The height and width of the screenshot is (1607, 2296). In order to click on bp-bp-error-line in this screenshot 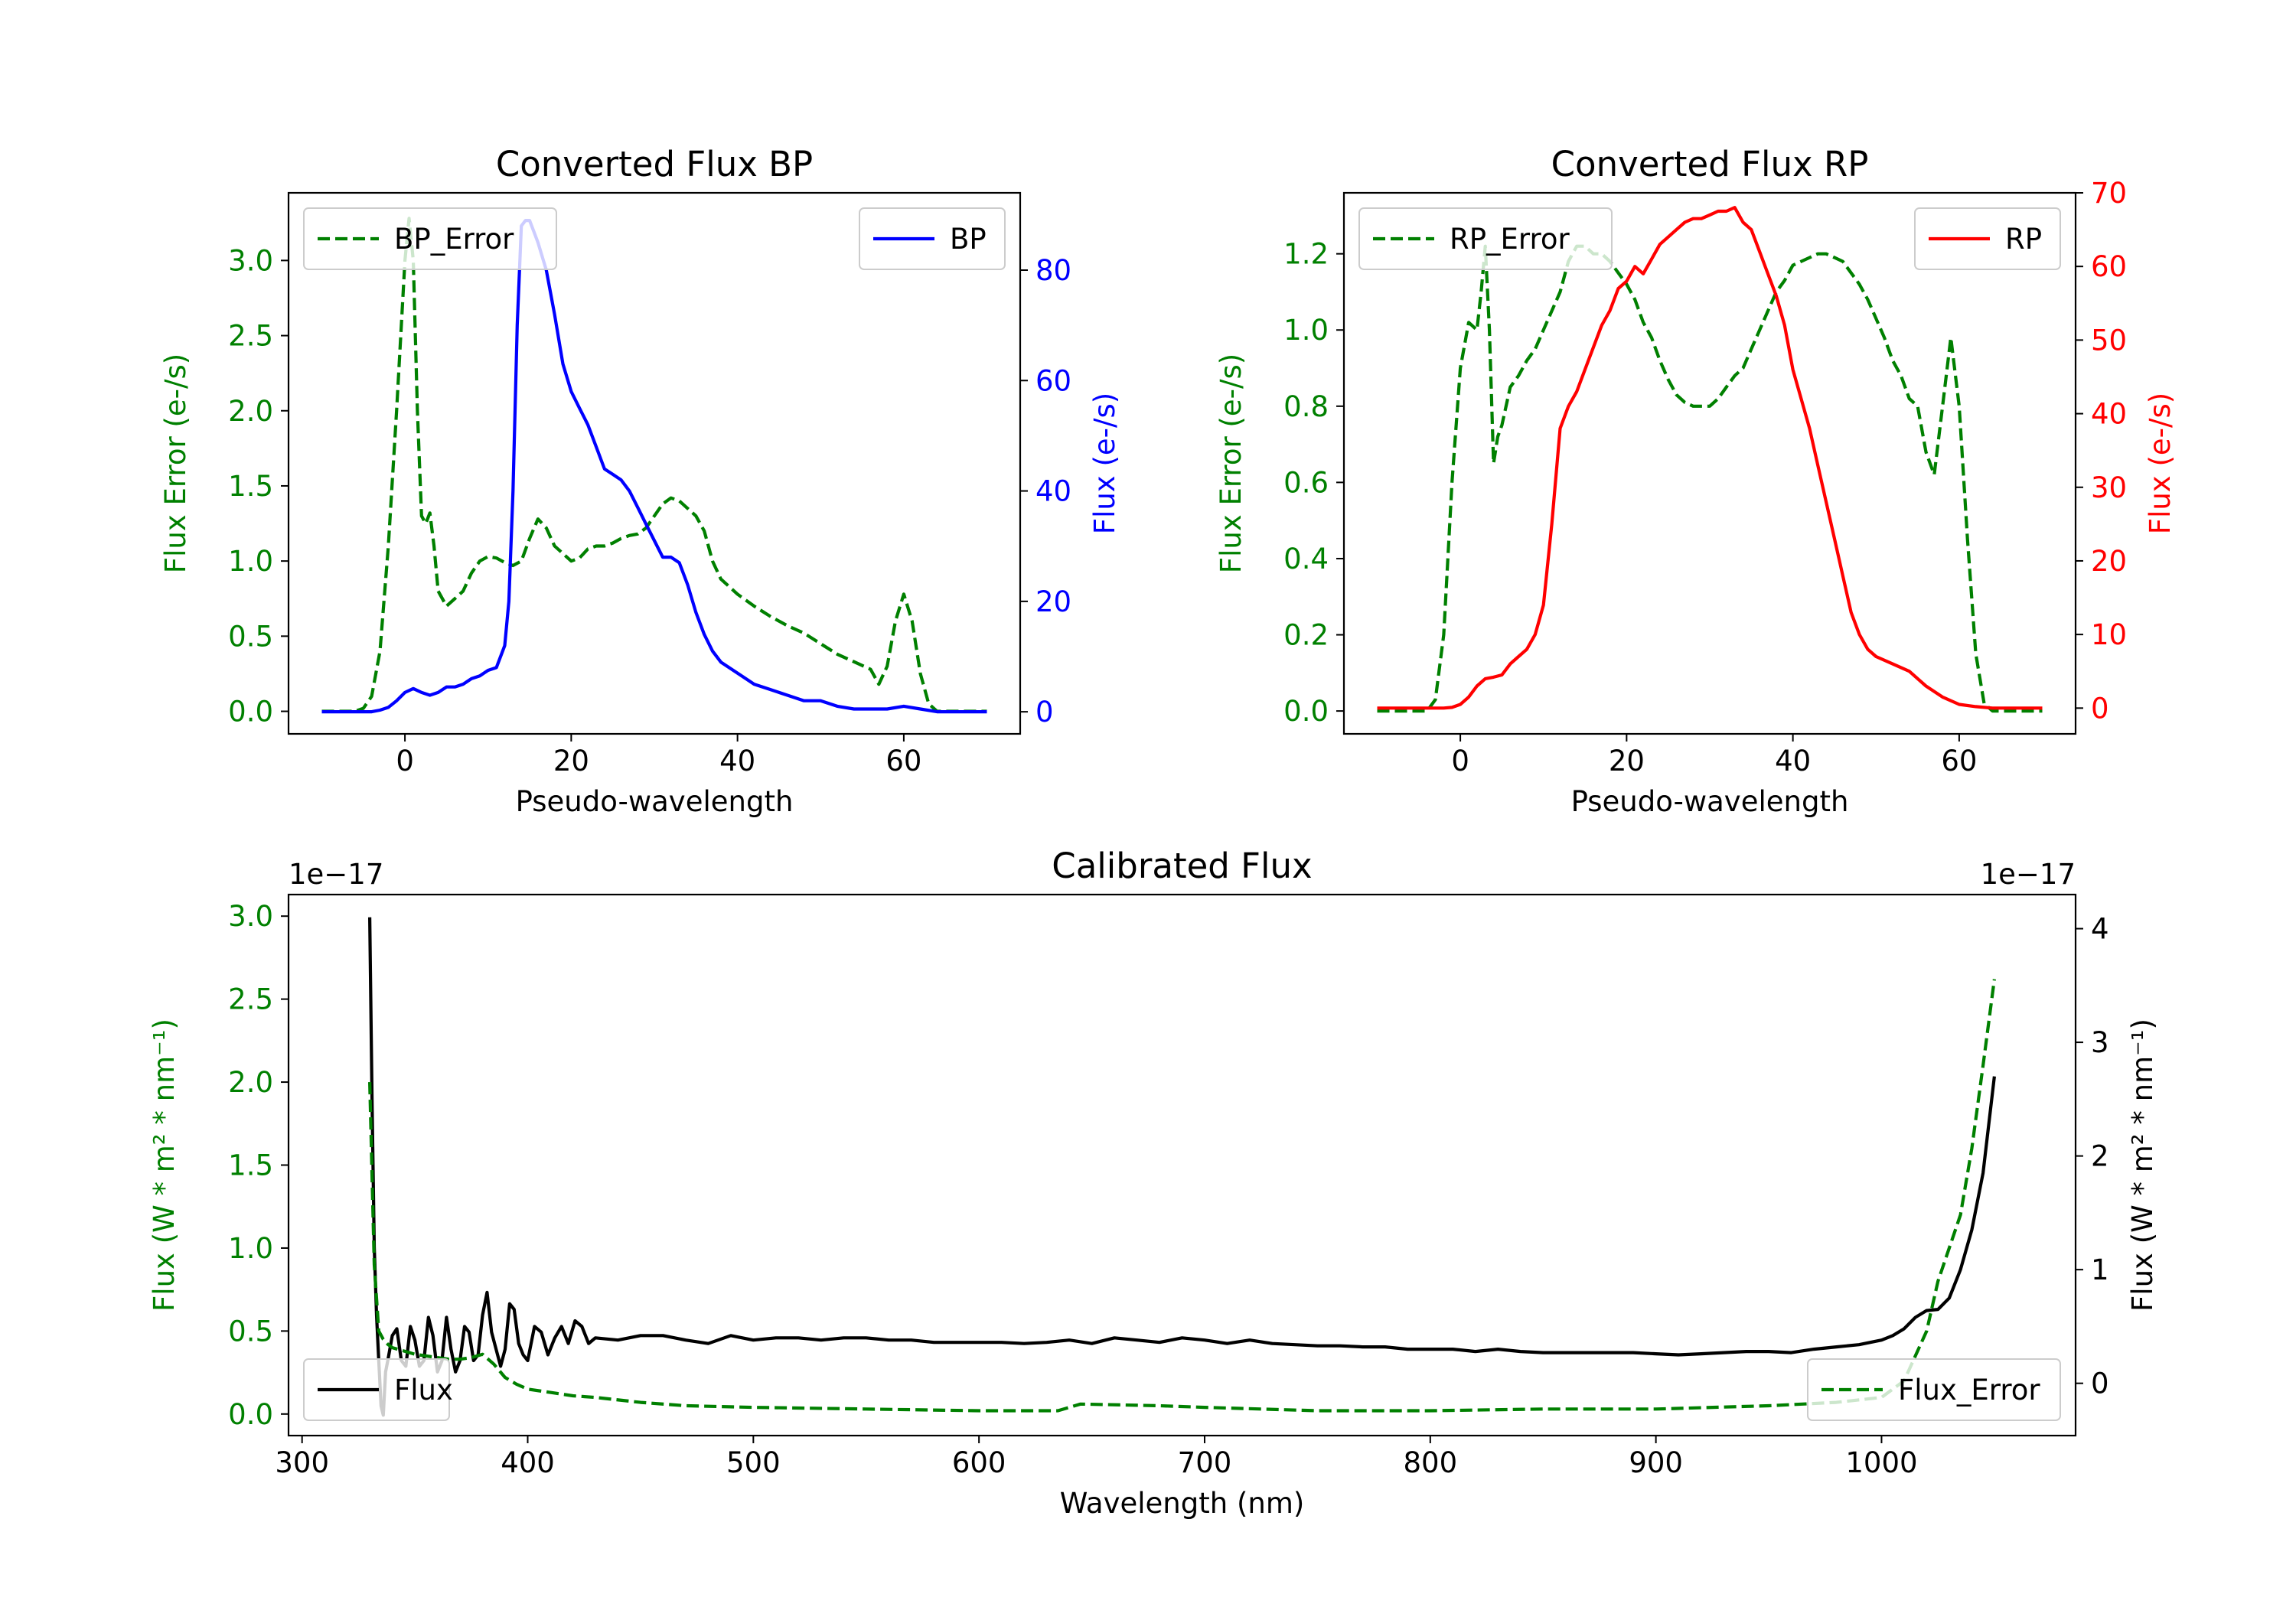, I will do `click(654, 465)`.